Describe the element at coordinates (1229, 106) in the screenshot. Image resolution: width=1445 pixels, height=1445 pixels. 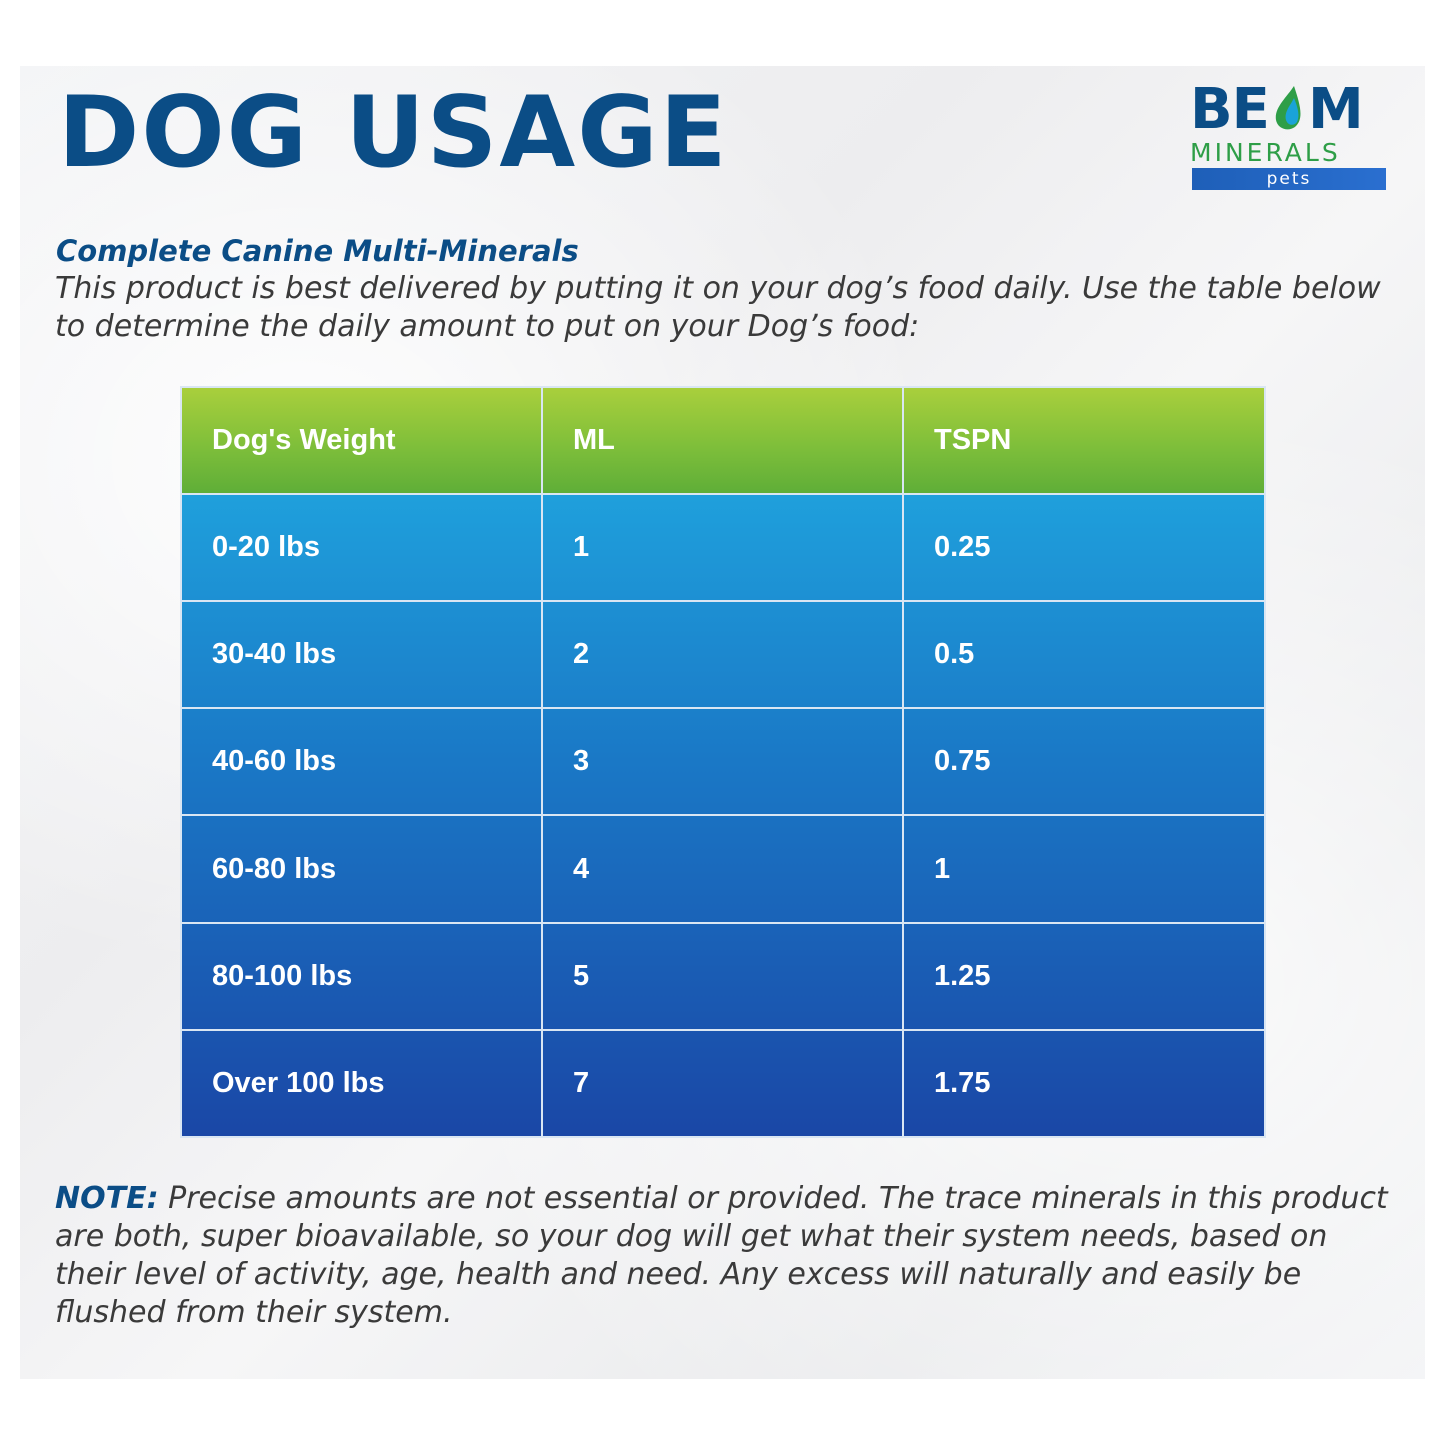
I see `svg-text: BE` at that location.